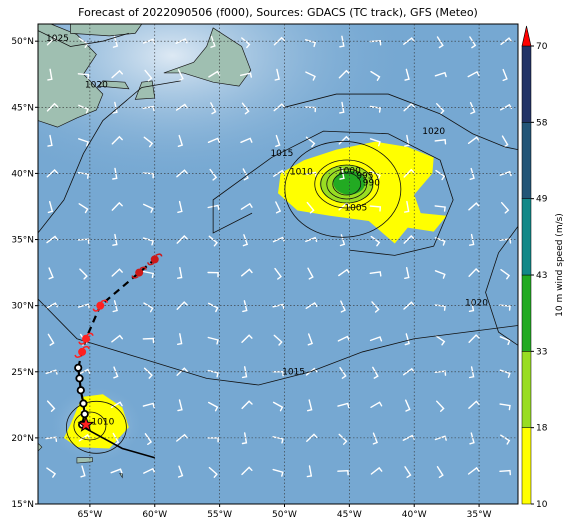 The height and width of the screenshot is (528, 575). I want to click on colorbar-label: 10 m wind speed (m/s), so click(560, 265).